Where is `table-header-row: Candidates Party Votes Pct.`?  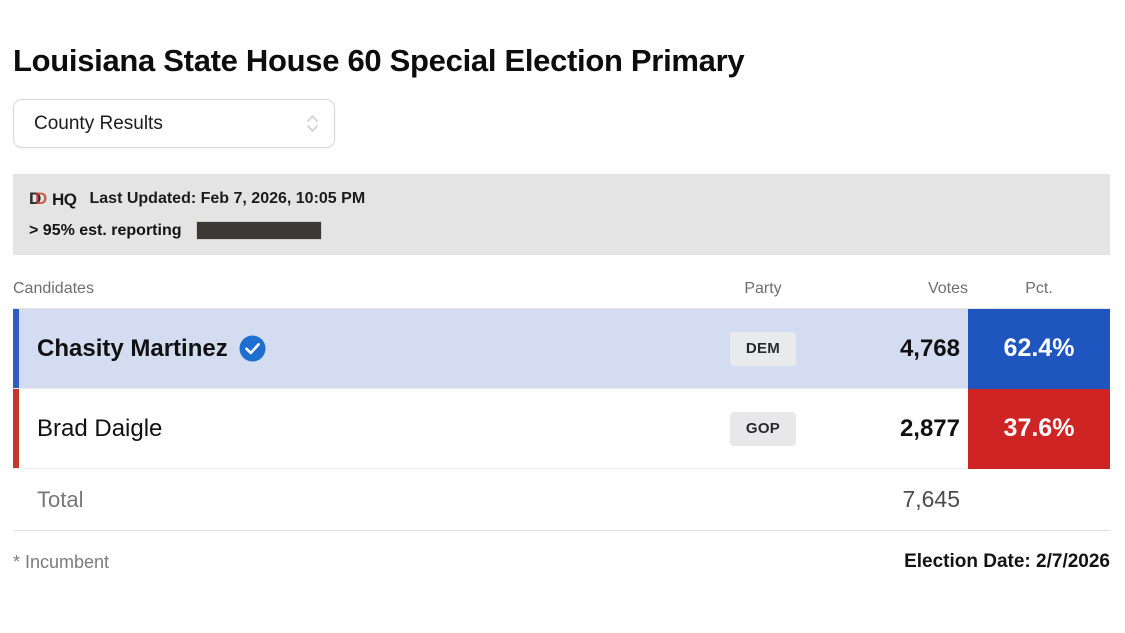
table-header-row: Candidates Party Votes Pct. is located at coordinates (561, 289).